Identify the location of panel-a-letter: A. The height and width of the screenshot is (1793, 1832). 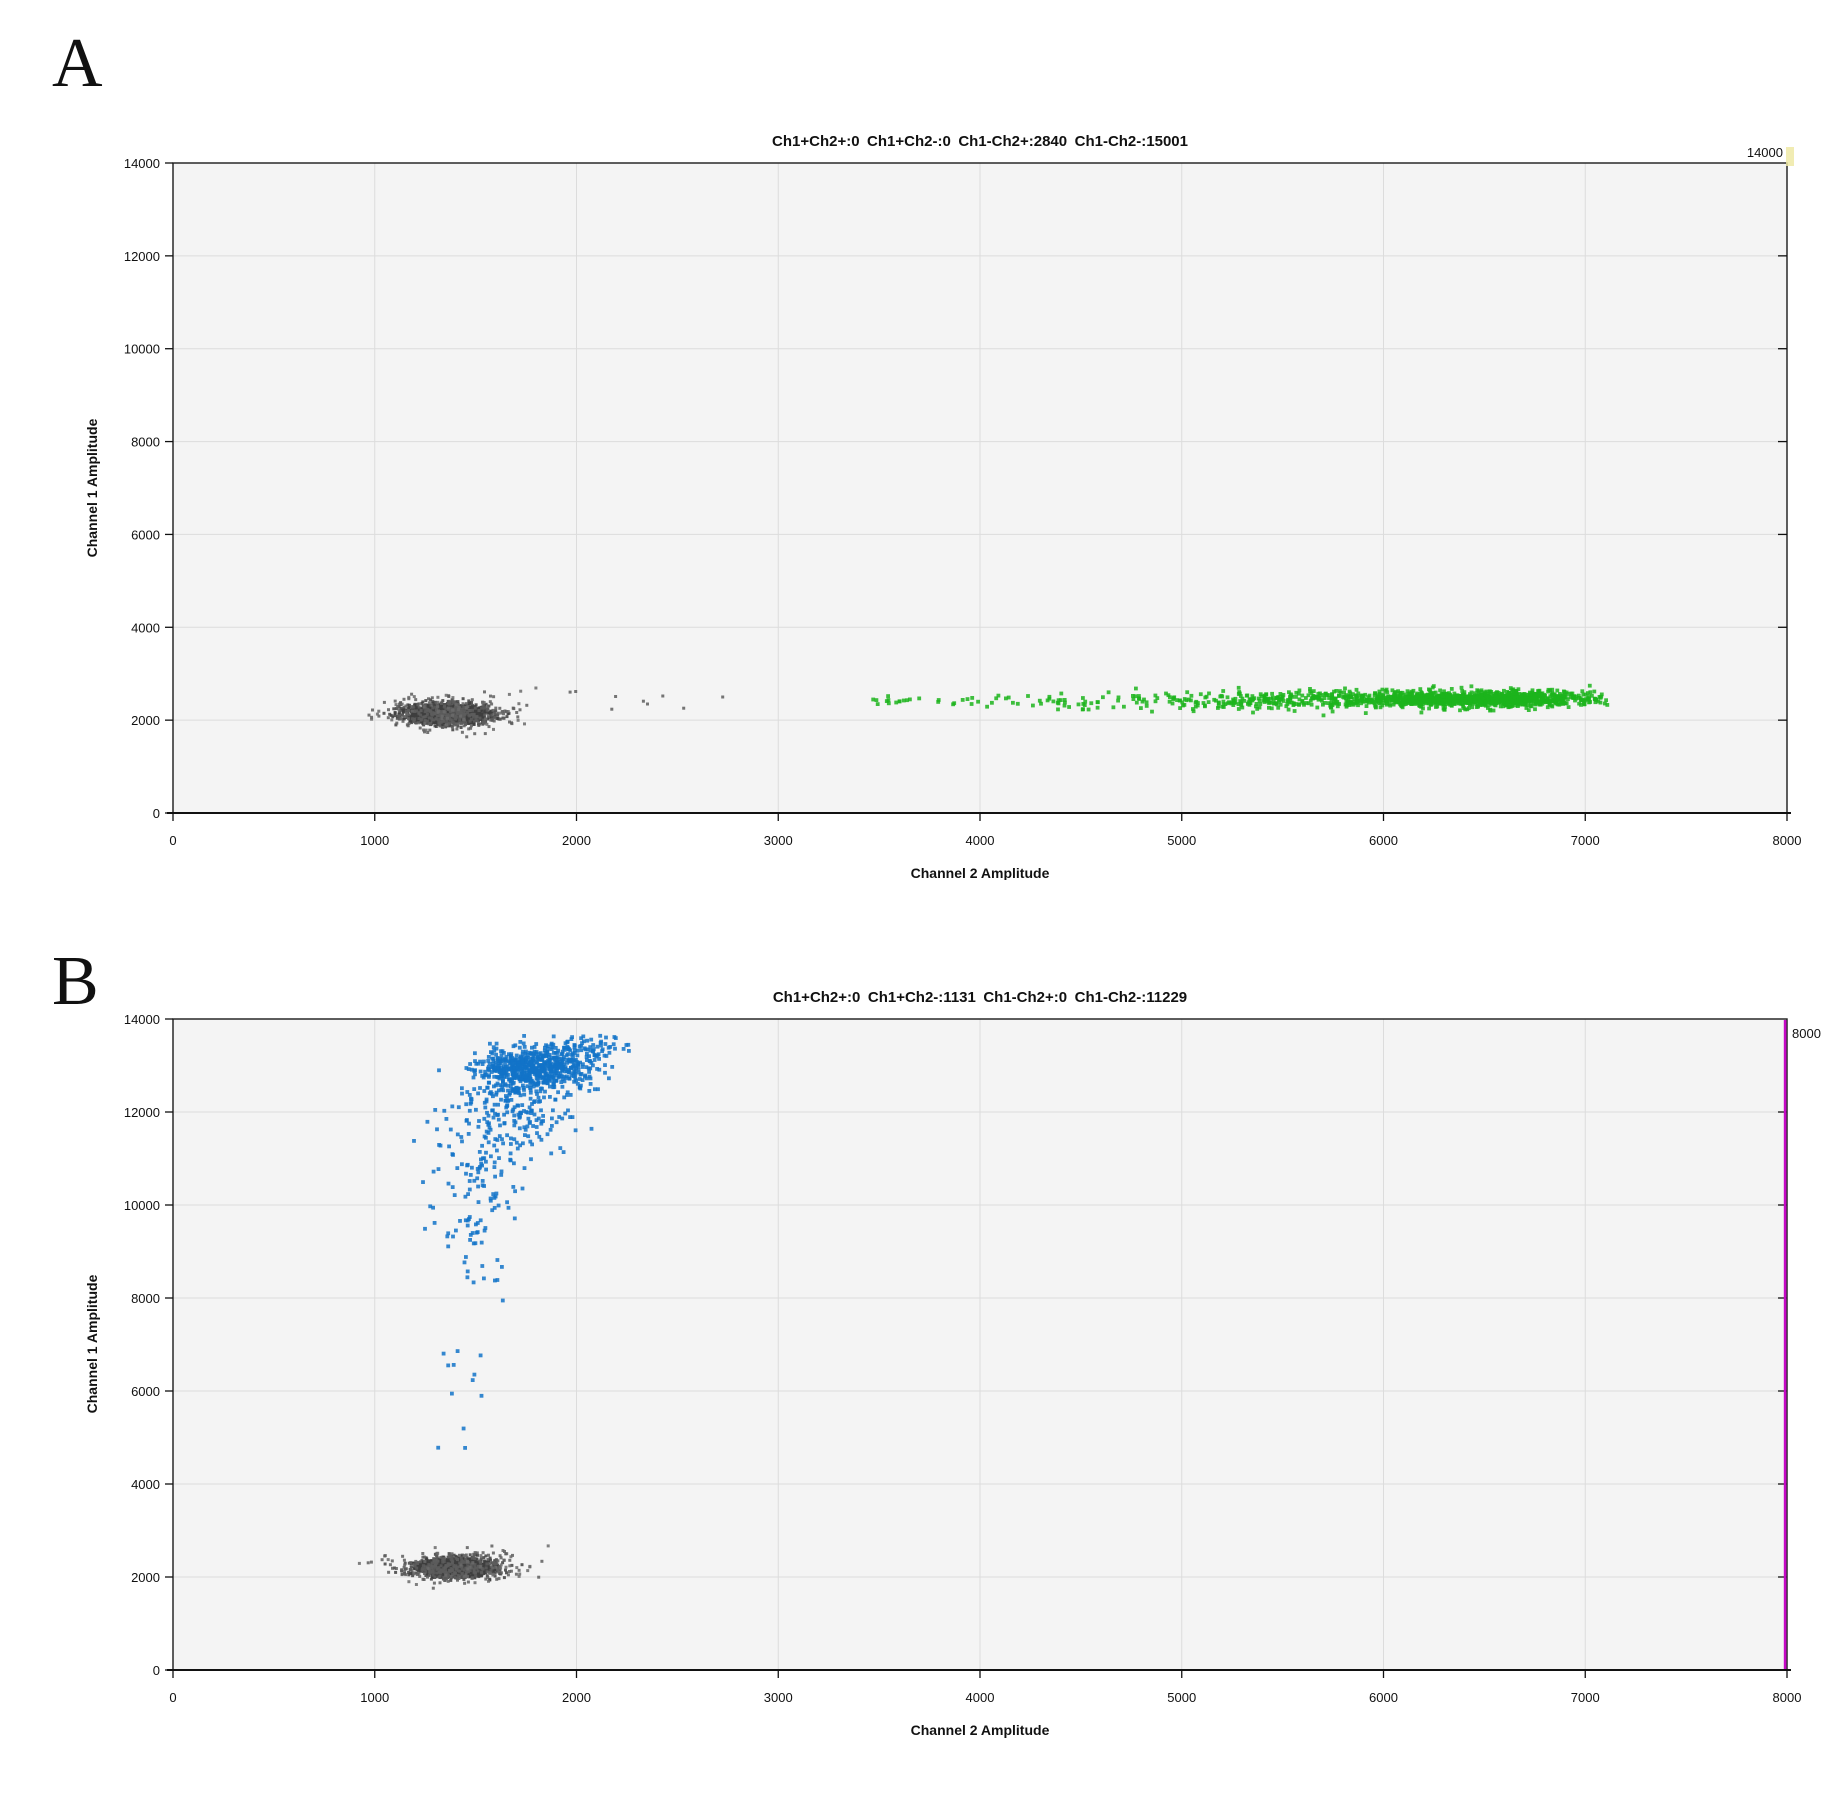
(77, 63).